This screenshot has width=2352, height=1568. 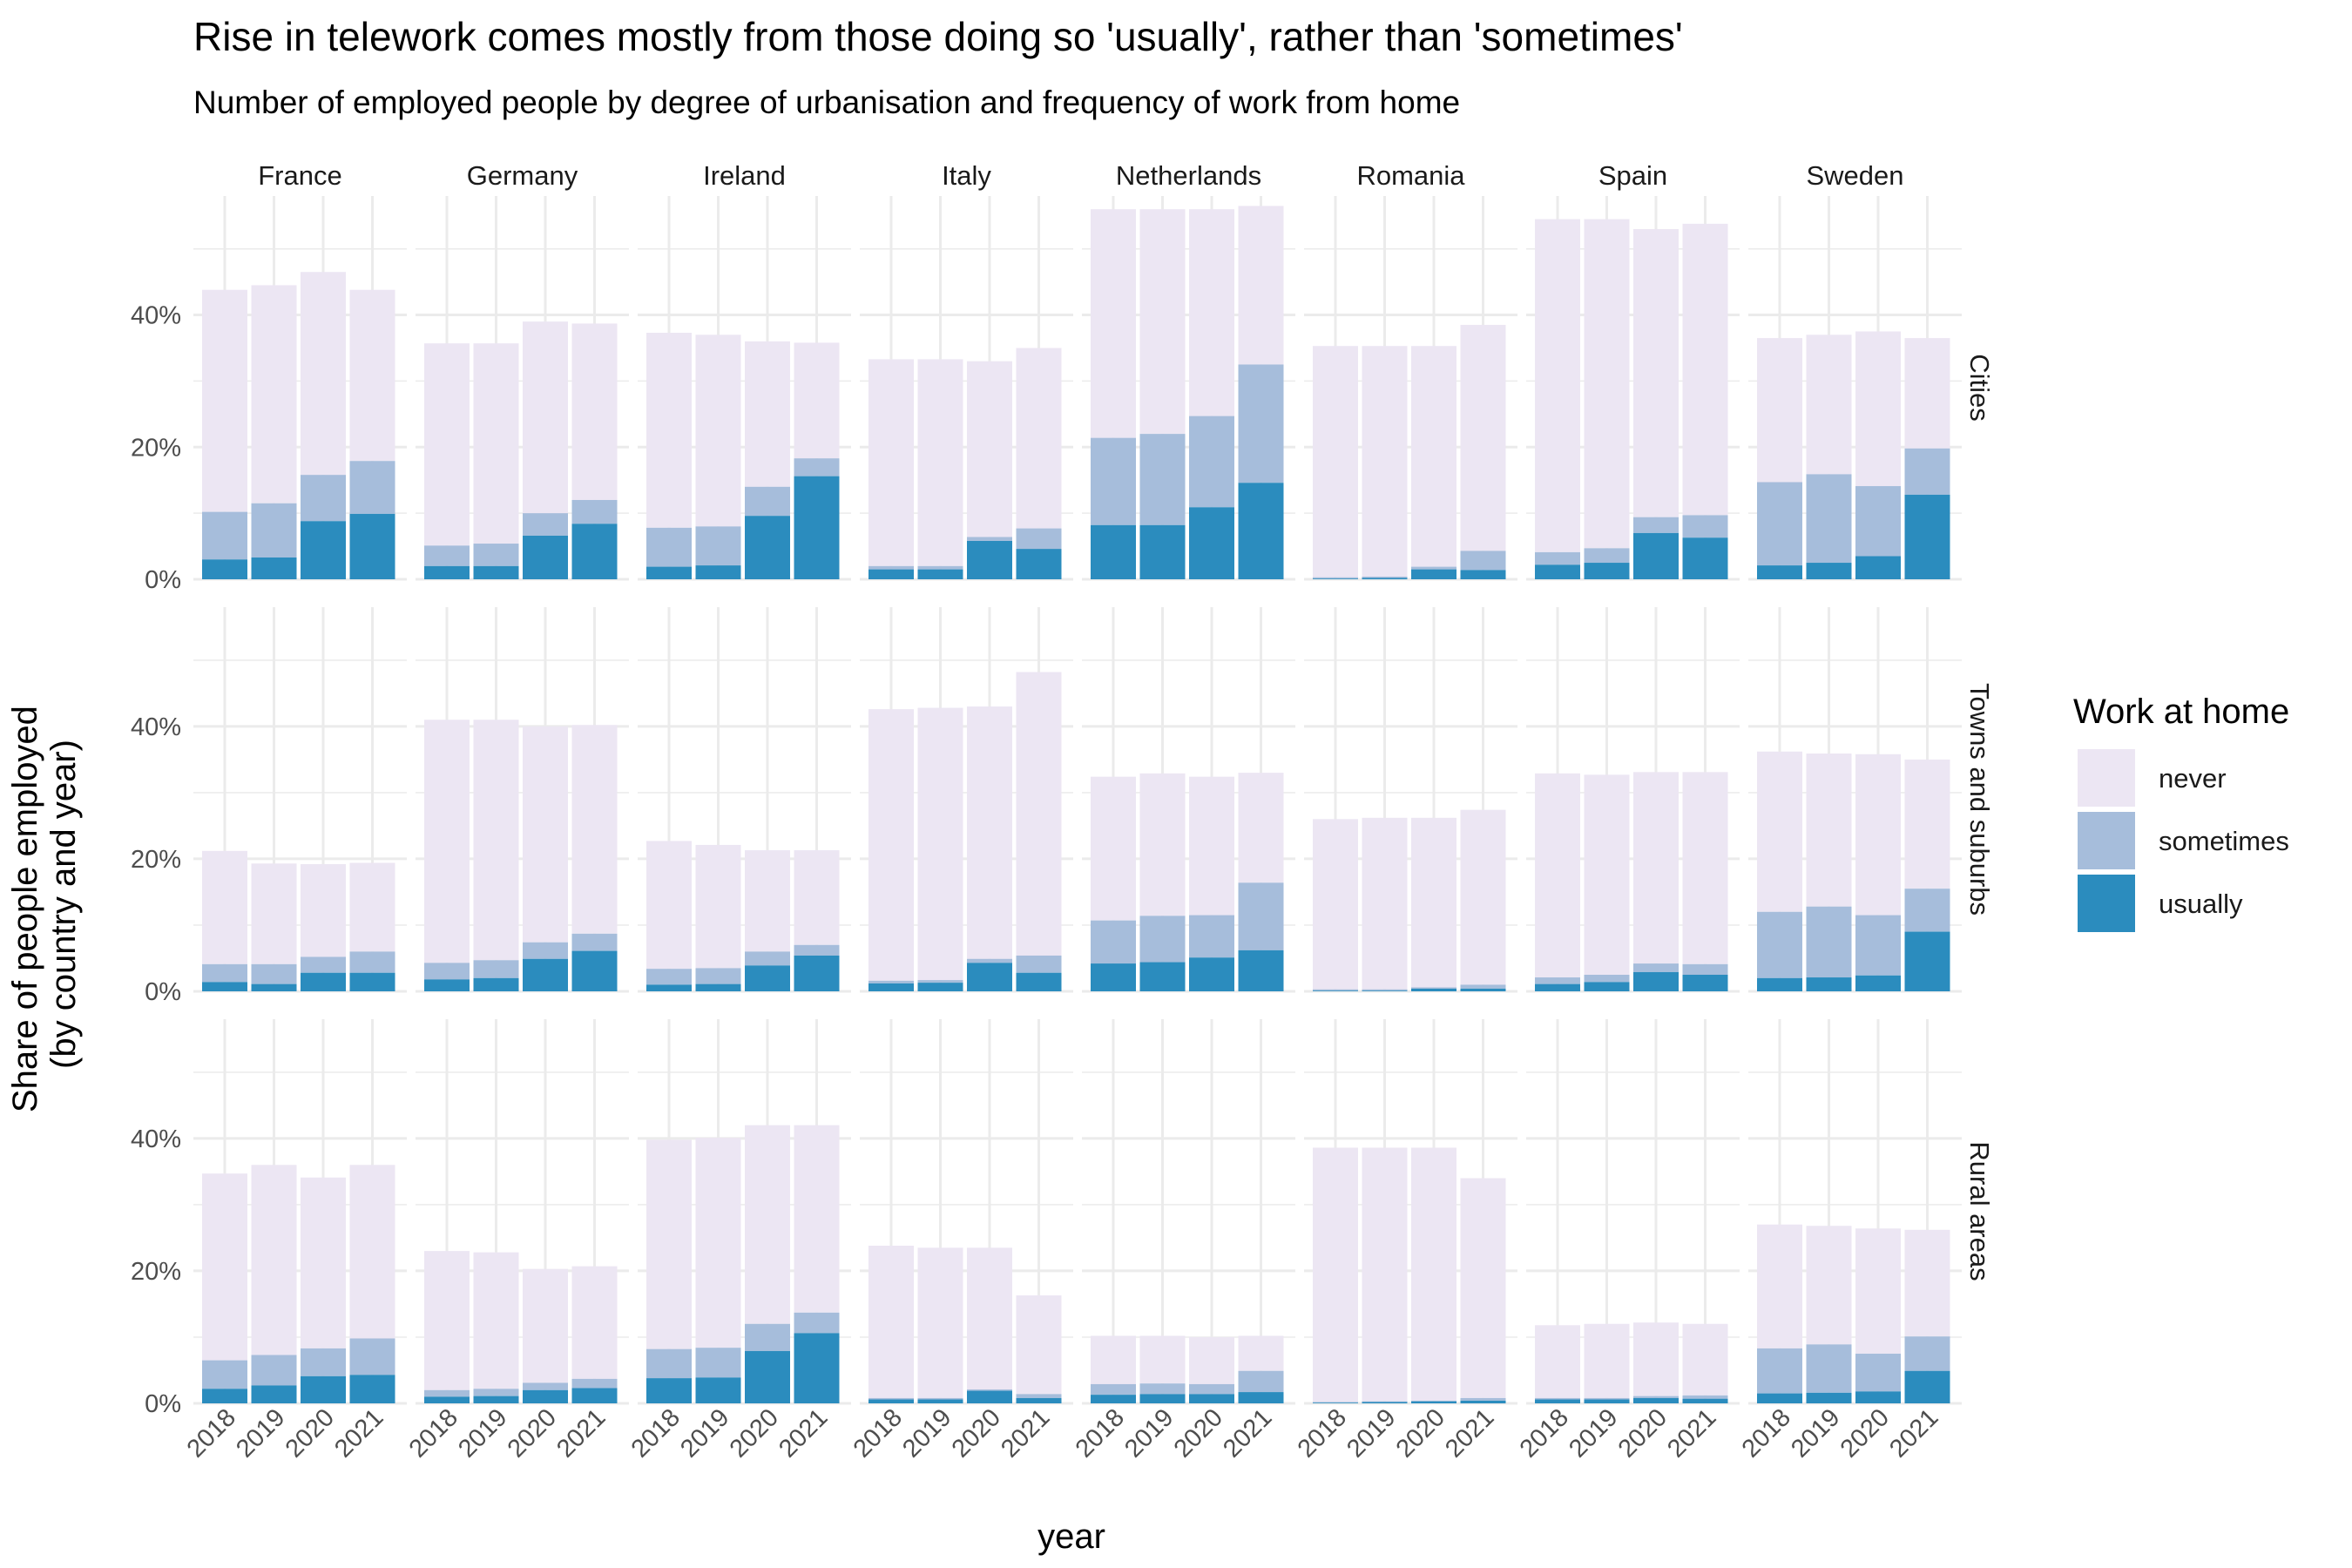 I want to click on bar-towns-and-suburbs-netherlands-2021-never, so click(x=1261, y=828).